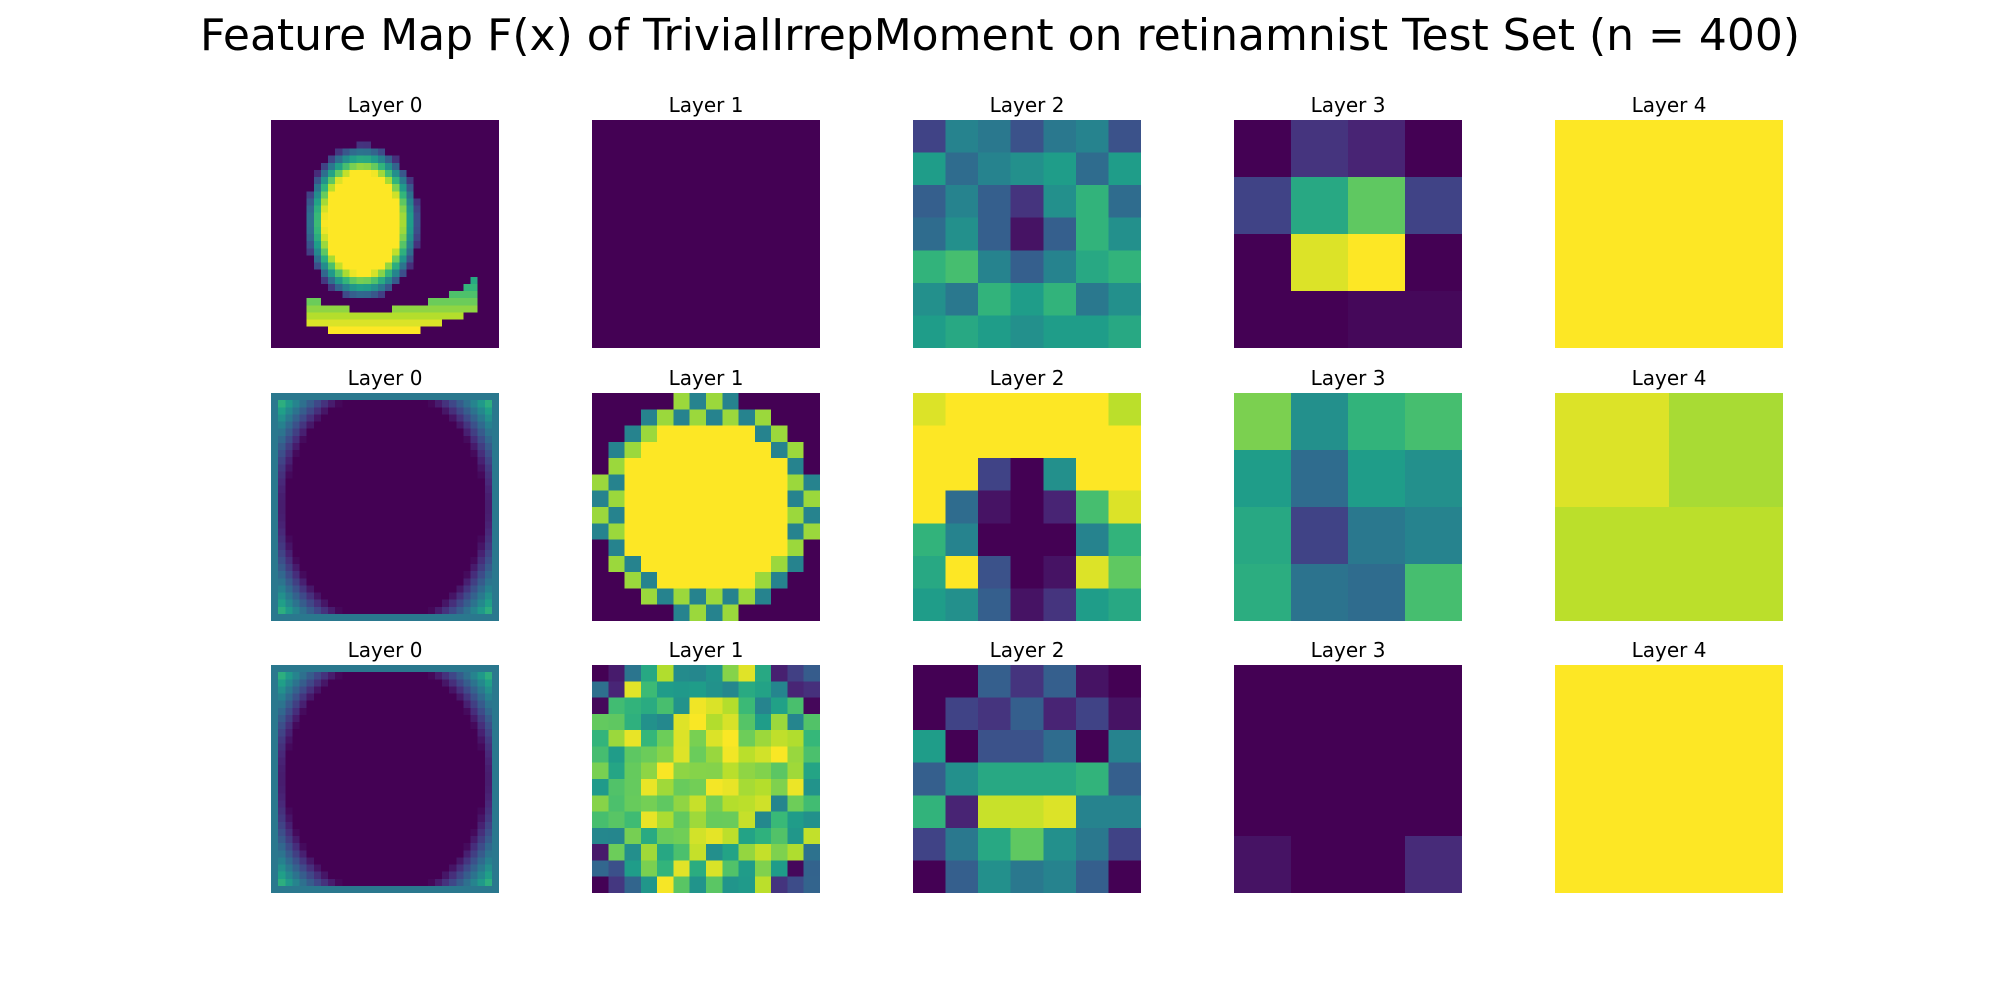 The width and height of the screenshot is (2000, 1000). I want to click on panel-title: Layer 2, so click(1027, 378).